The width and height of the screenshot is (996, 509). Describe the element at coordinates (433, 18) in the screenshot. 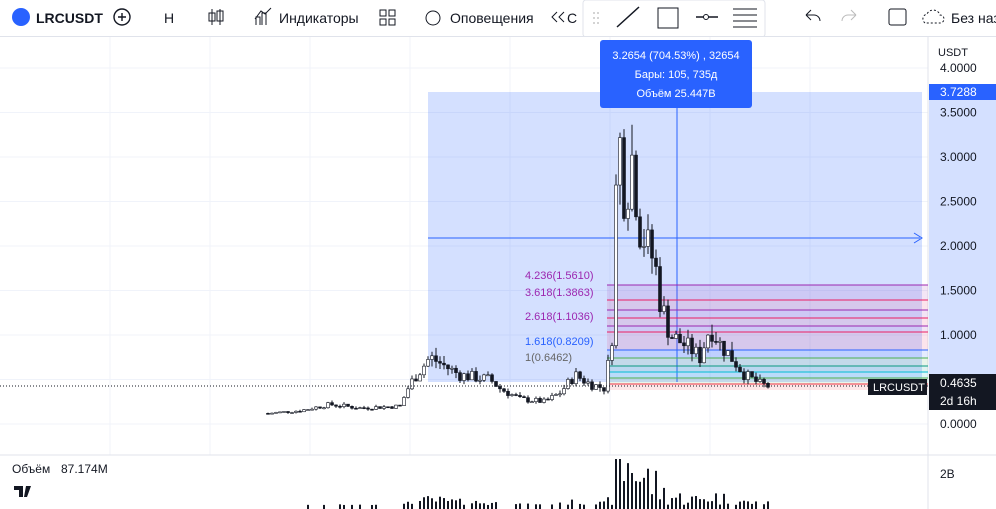

I see `alert-icon` at that location.